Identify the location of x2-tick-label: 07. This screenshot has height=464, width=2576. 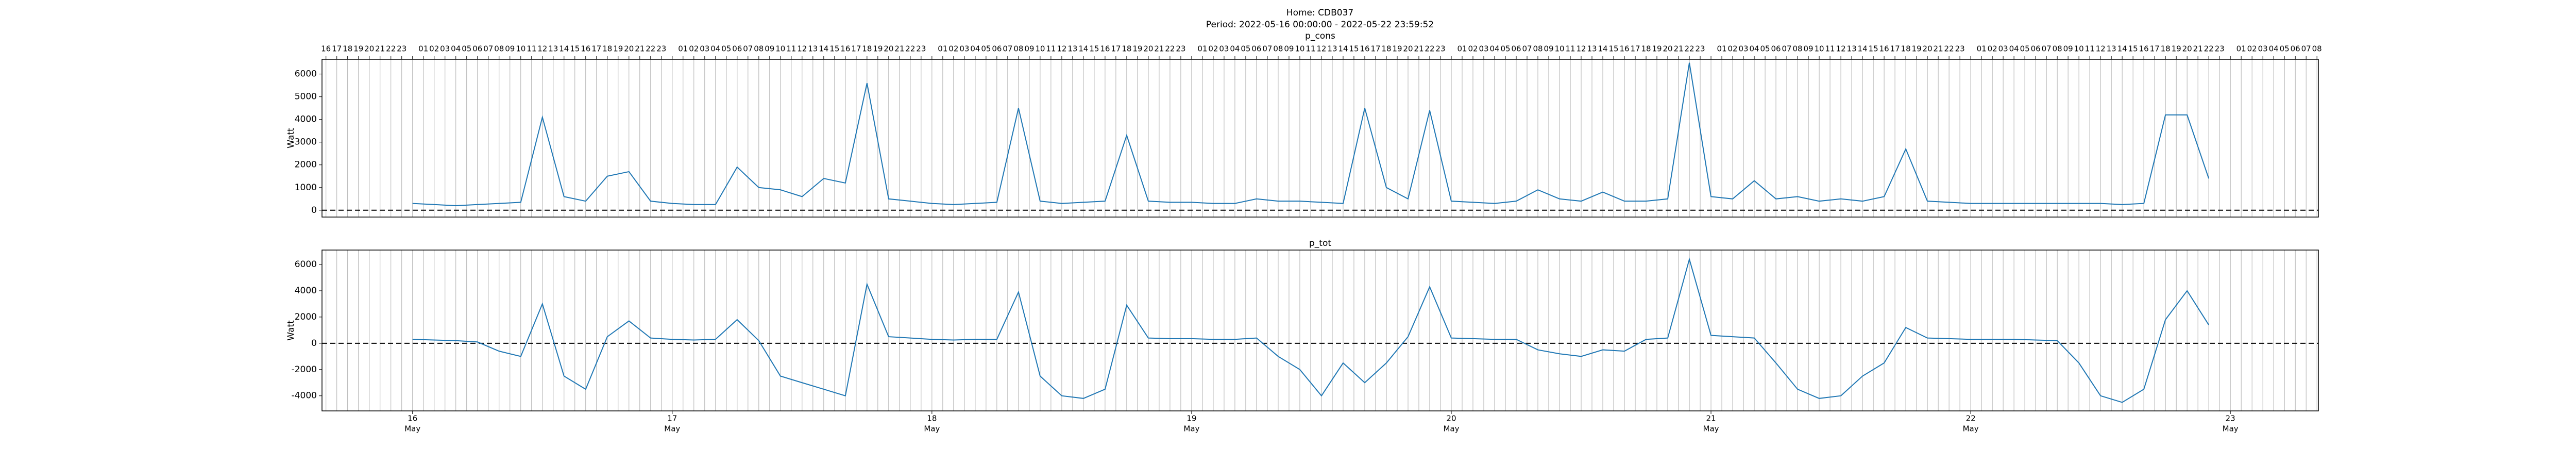
(1787, 49).